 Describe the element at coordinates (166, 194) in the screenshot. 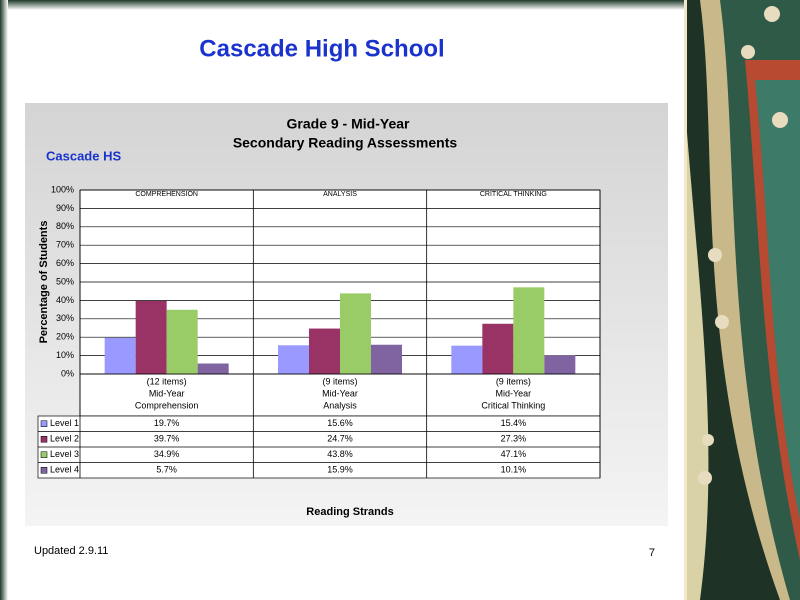

I see `strand-header: COMPREHENSION` at that location.